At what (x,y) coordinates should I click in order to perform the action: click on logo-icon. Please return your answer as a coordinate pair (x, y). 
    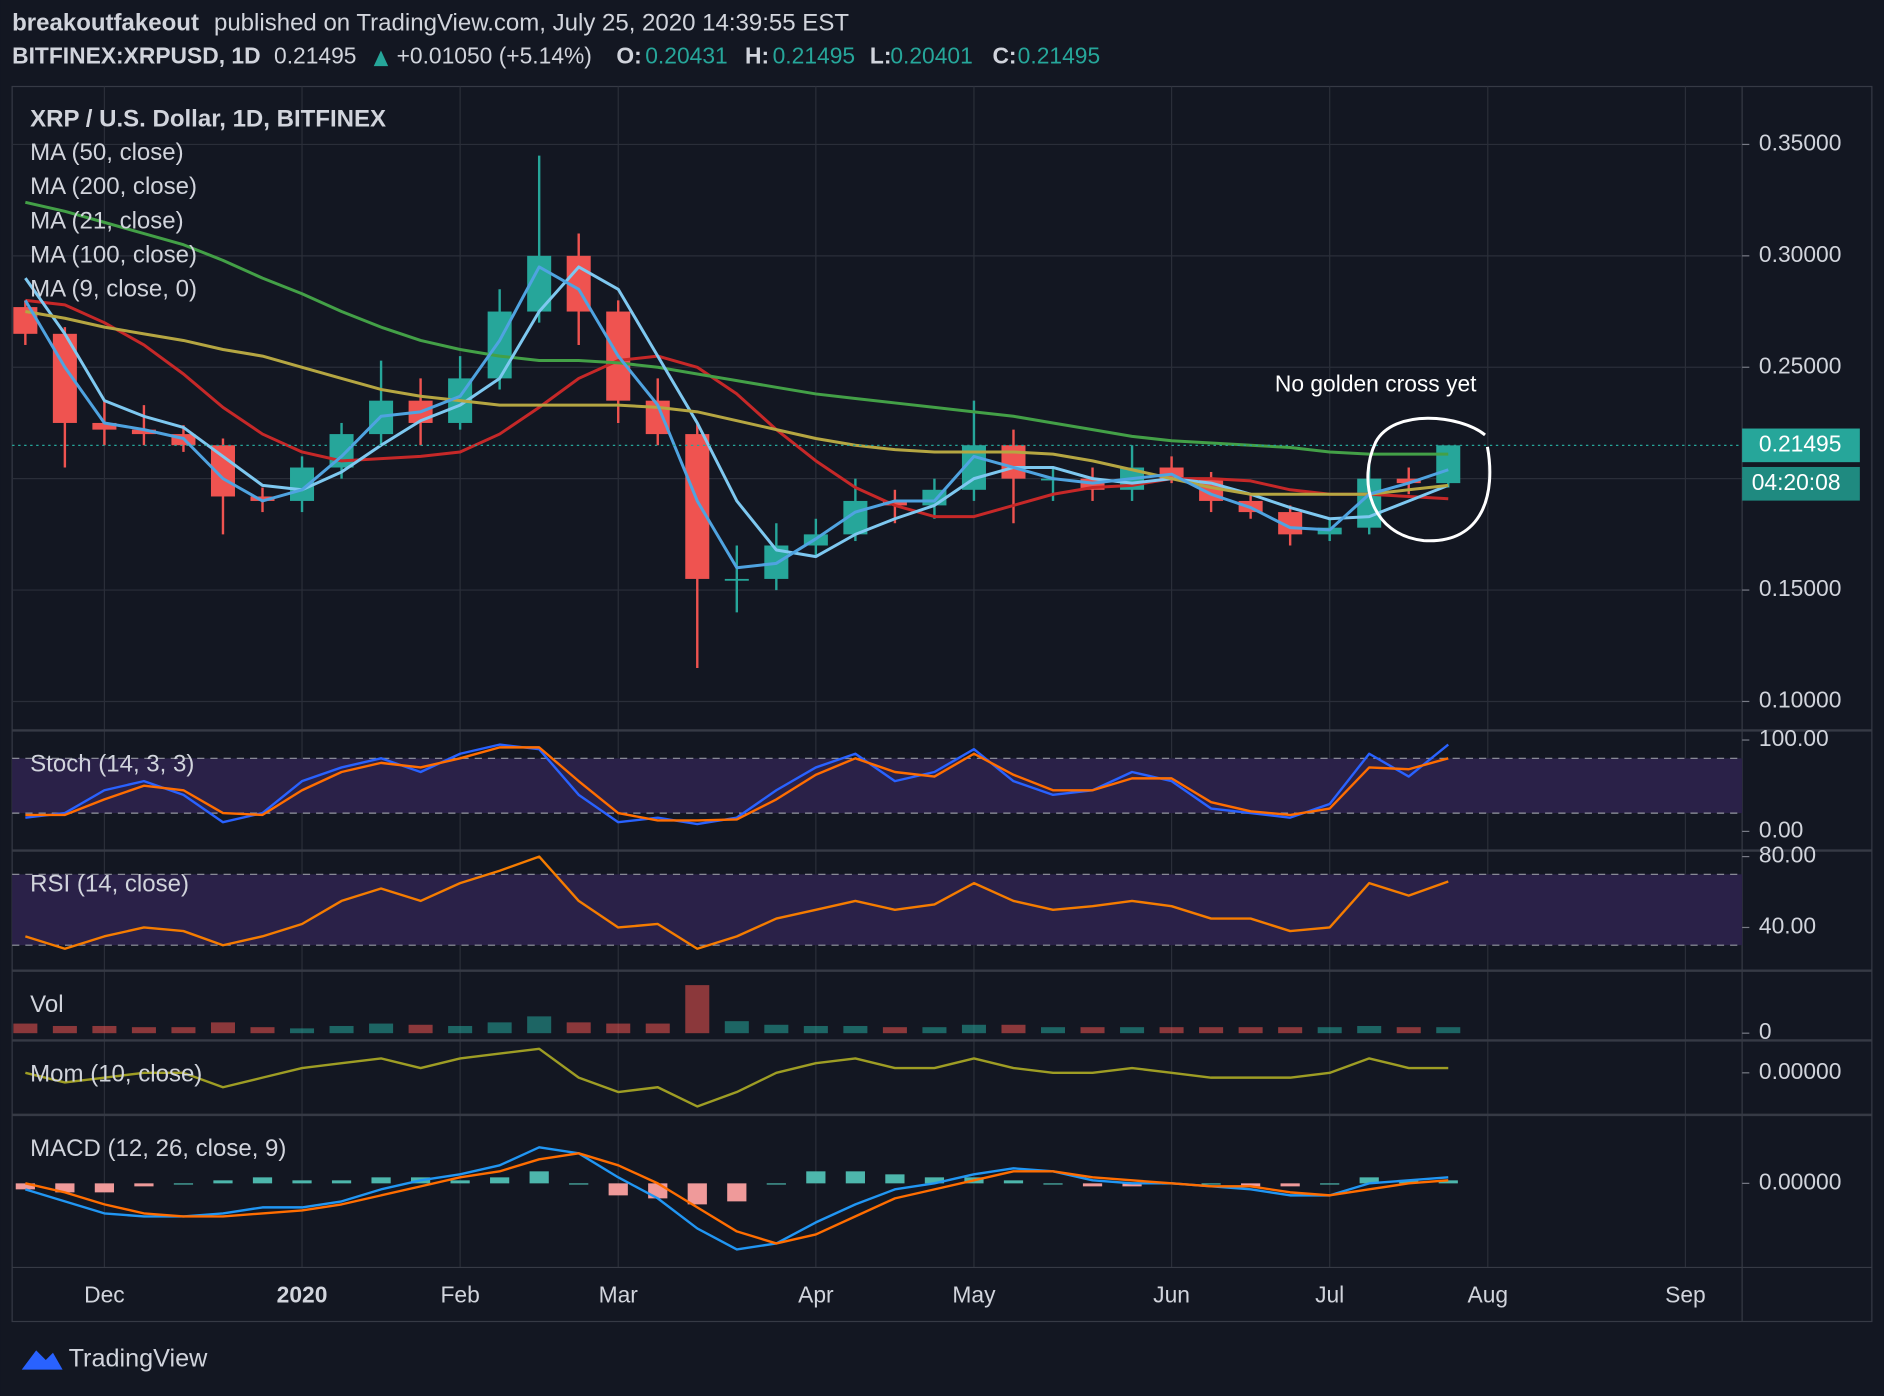
    Looking at the image, I should click on (42, 1360).